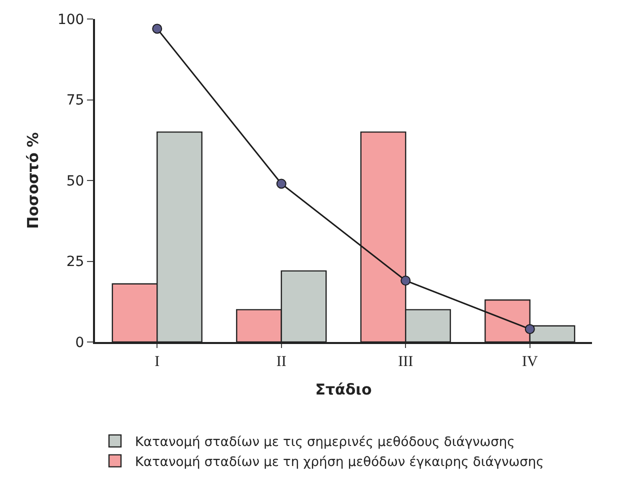  What do you see at coordinates (530, 362) in the screenshot?
I see `x-tick-label: IV` at bounding box center [530, 362].